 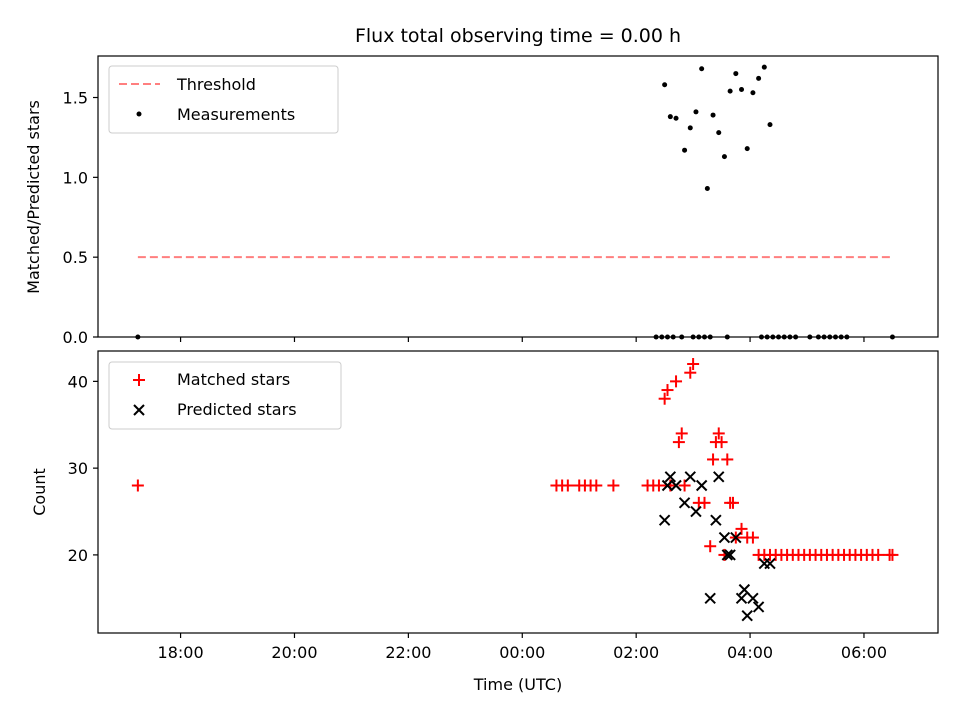 What do you see at coordinates (750, 652) in the screenshot?
I see `x-tick-label: 04:00` at bounding box center [750, 652].